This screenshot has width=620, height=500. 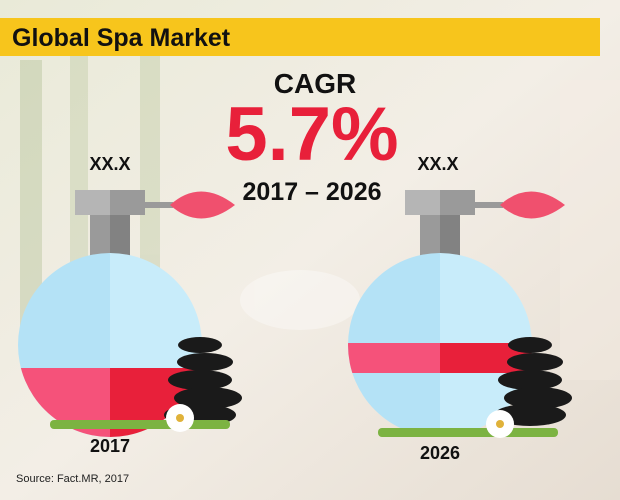 I want to click on title: Global Spa Market, so click(x=121, y=38).